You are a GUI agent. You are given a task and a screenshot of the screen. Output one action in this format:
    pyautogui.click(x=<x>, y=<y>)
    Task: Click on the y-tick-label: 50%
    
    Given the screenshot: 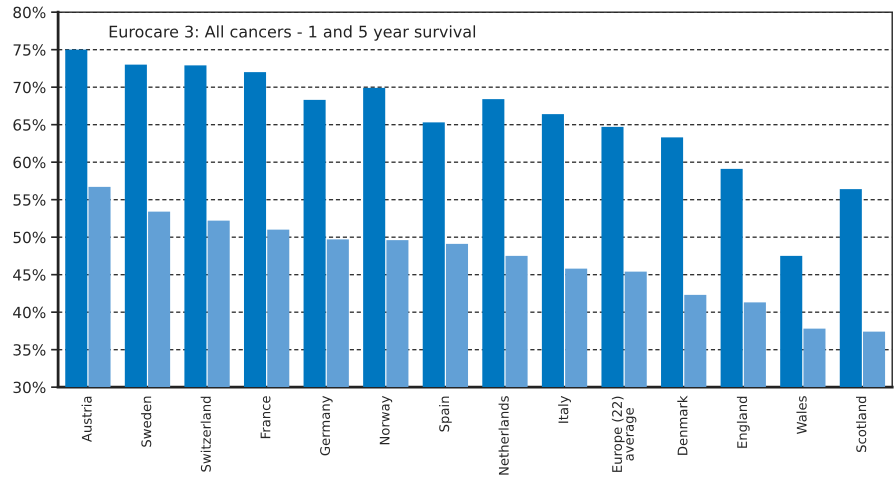 What is the action you would take?
    pyautogui.click(x=30, y=238)
    